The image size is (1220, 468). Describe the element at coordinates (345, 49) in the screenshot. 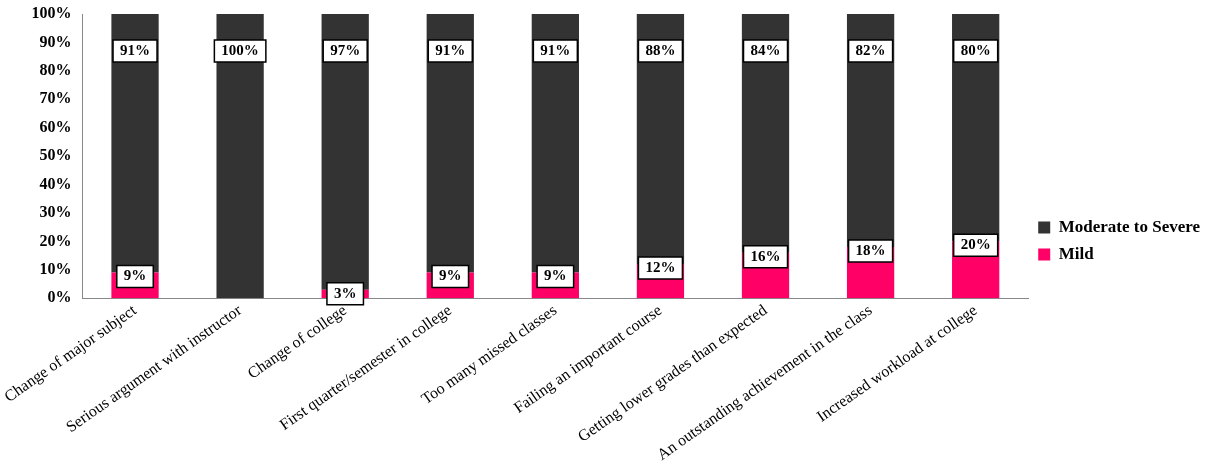

I see `data-label: 97%` at that location.